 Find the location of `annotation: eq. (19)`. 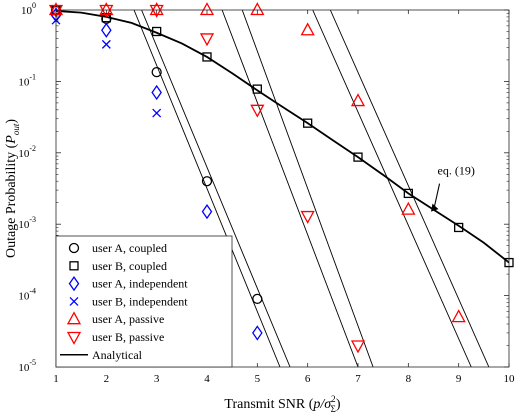

annotation: eq. (19) is located at coordinates (452, 187).